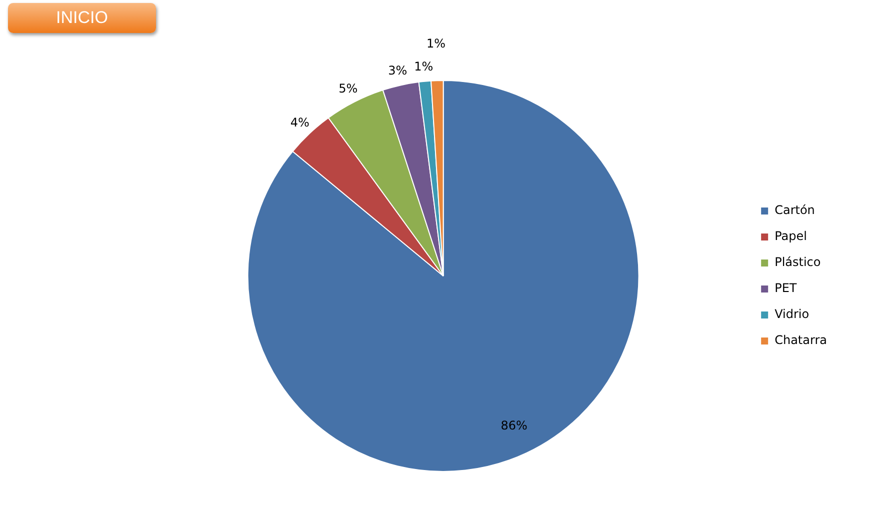 The height and width of the screenshot is (512, 877). What do you see at coordinates (348, 88) in the screenshot?
I see `data-label: 5%` at bounding box center [348, 88].